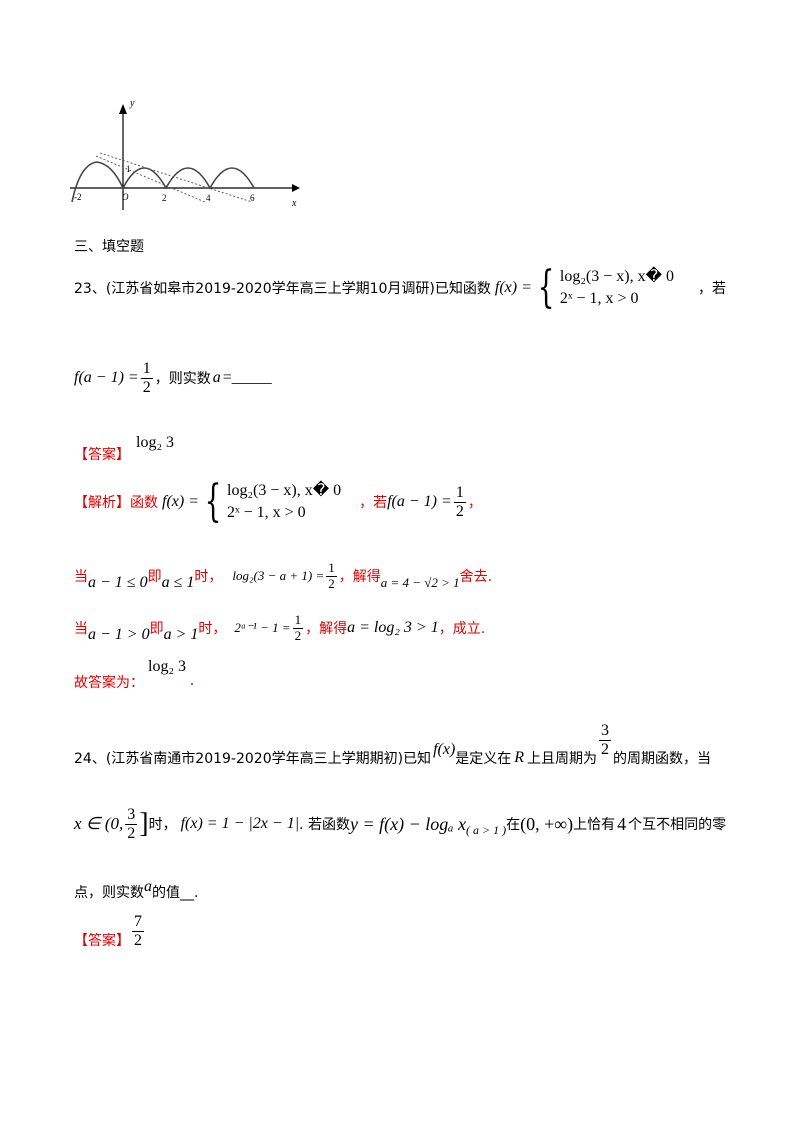 The width and height of the screenshot is (800, 1132). Describe the element at coordinates (266, 512) in the screenshot. I see `sol-piece-2: 2ˣ − 1, x > 0` at that location.